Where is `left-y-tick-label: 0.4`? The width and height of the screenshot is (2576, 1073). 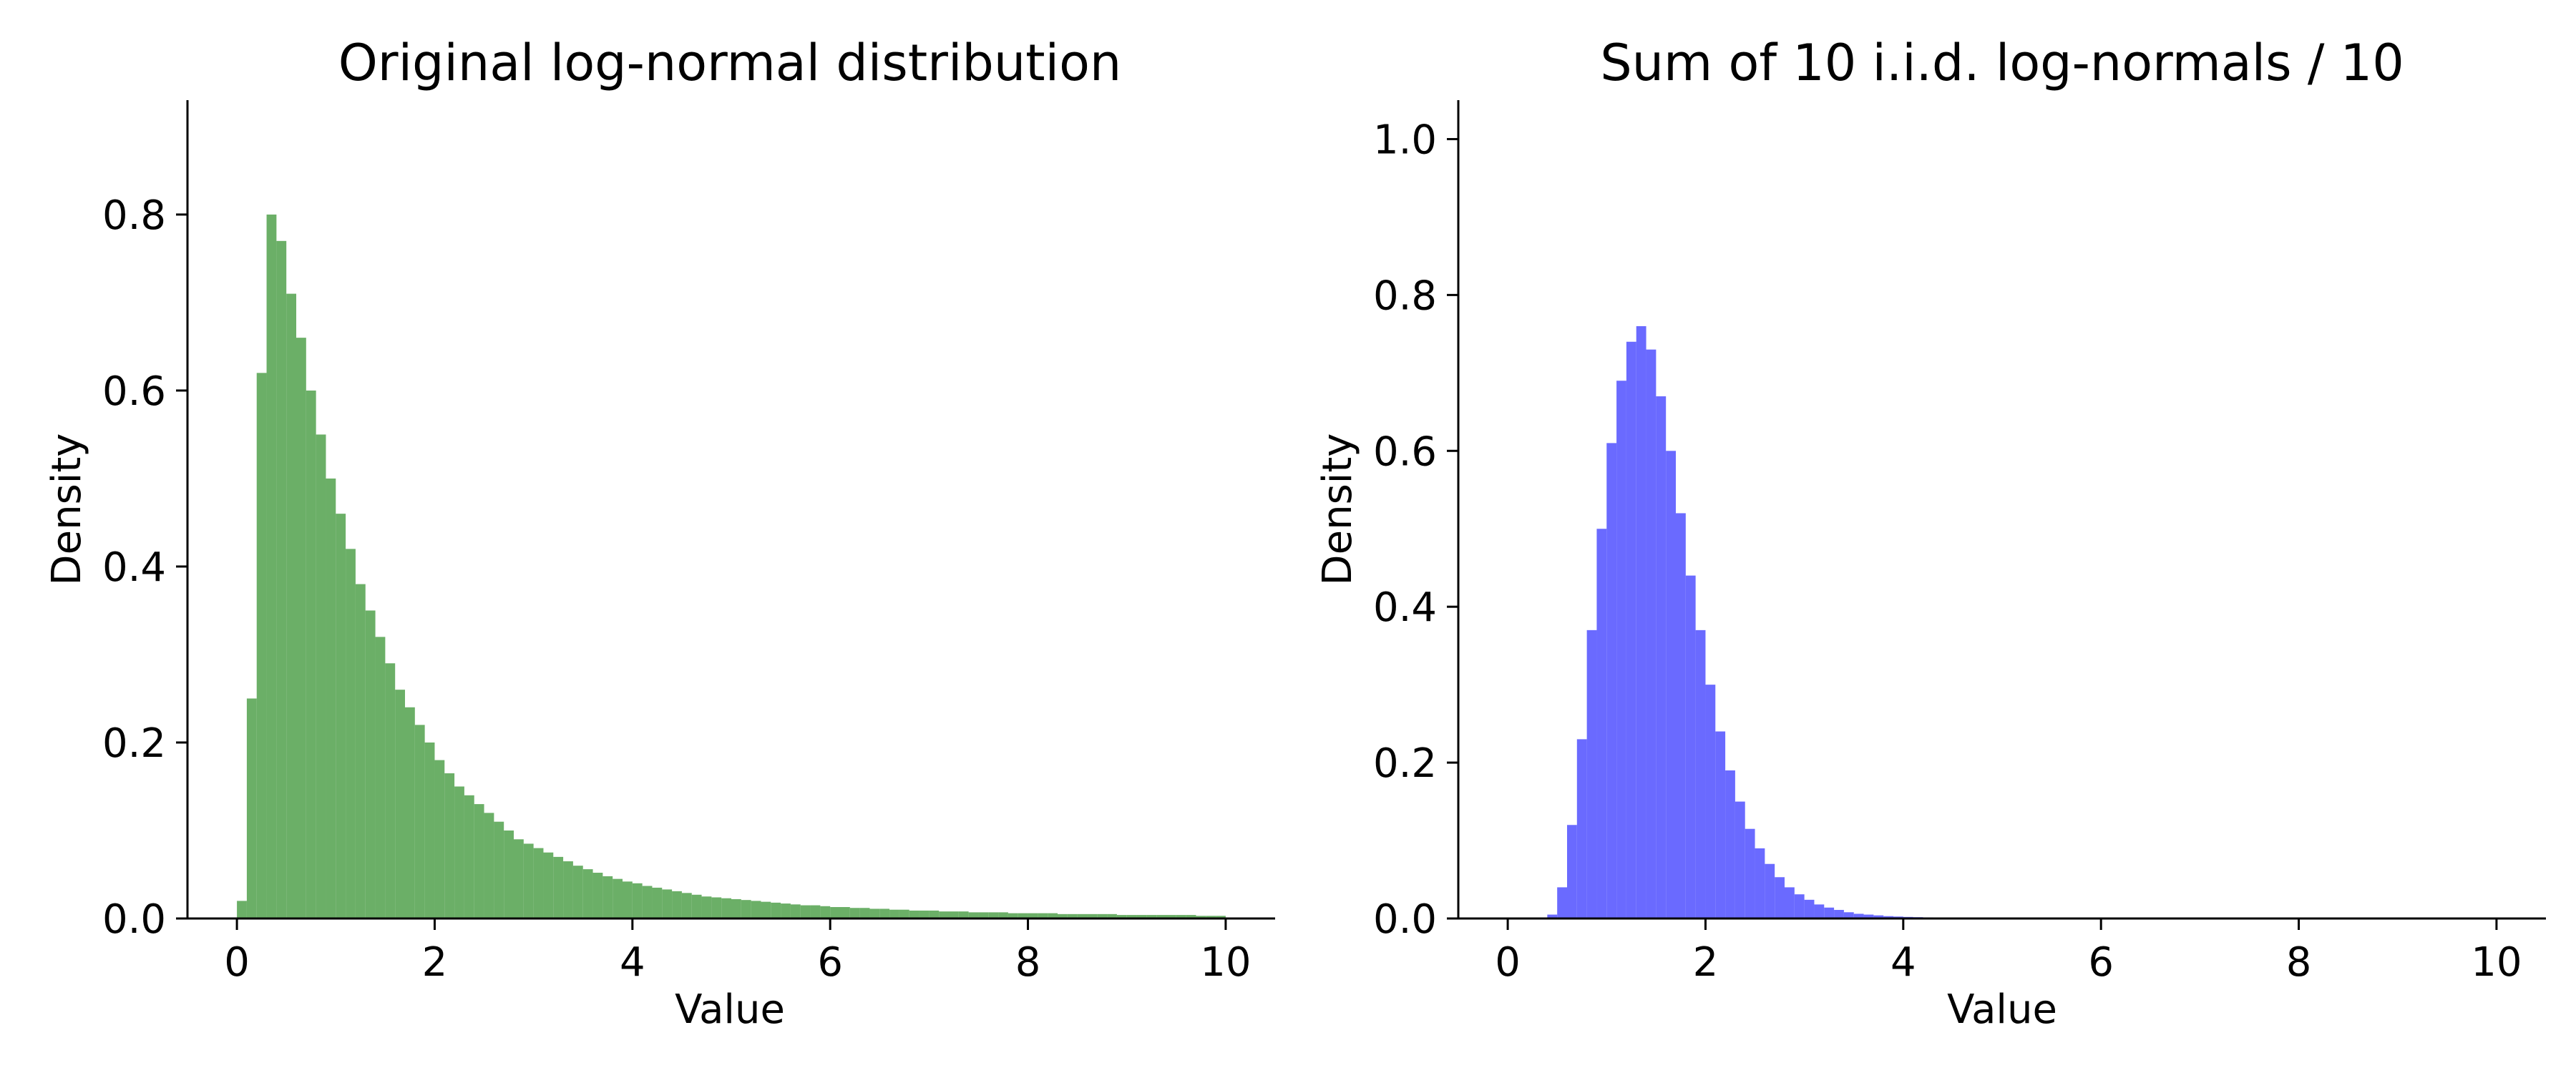 left-y-tick-label: 0.4 is located at coordinates (134, 567).